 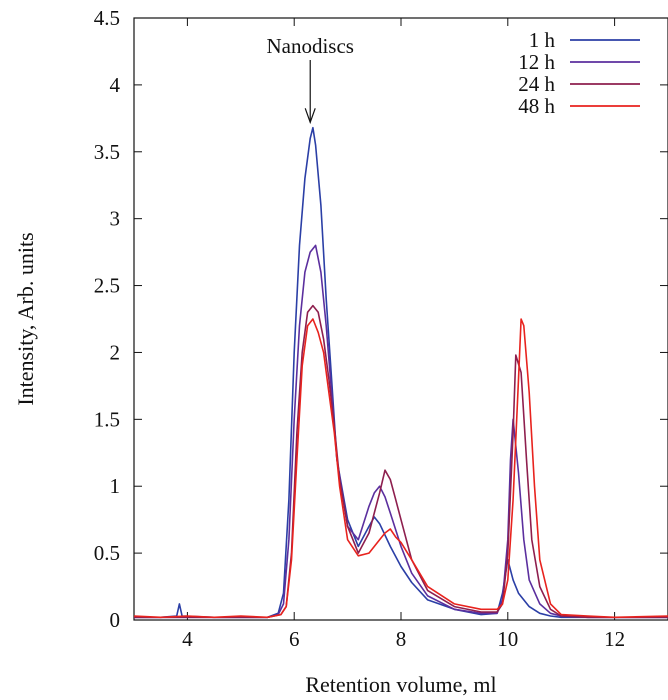 What do you see at coordinates (536, 106) in the screenshot?
I see `legend-label: 48 h` at bounding box center [536, 106].